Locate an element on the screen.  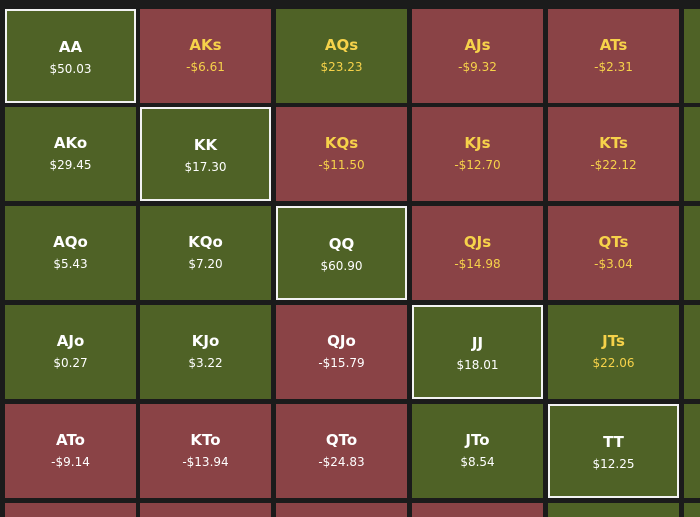
hand-value: $7.20 is located at coordinates (205, 264).